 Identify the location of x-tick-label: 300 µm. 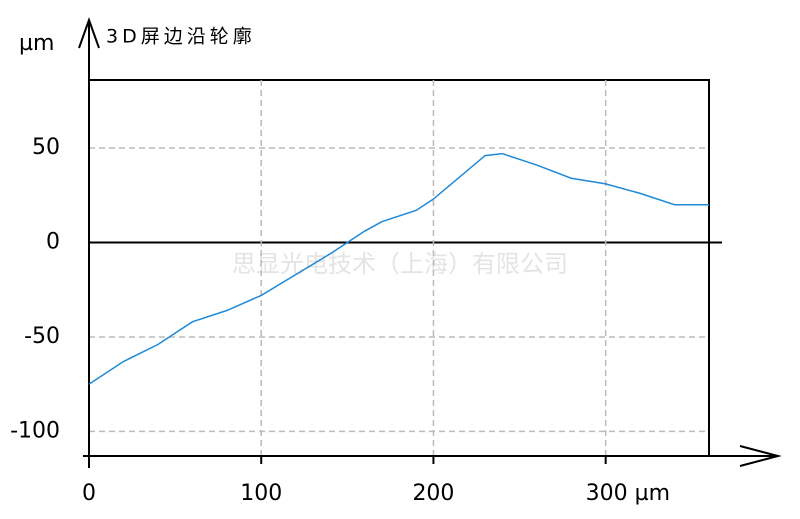
(628, 493).